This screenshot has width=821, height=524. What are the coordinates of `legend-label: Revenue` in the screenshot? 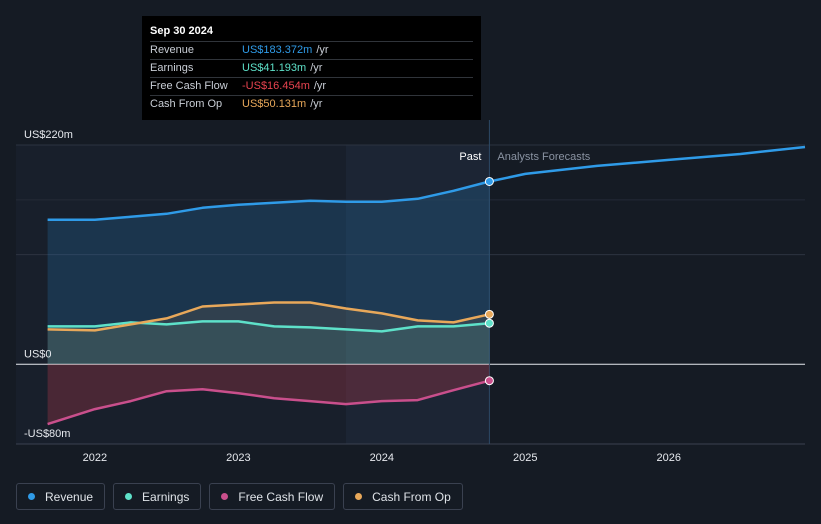 It's located at (69, 496).